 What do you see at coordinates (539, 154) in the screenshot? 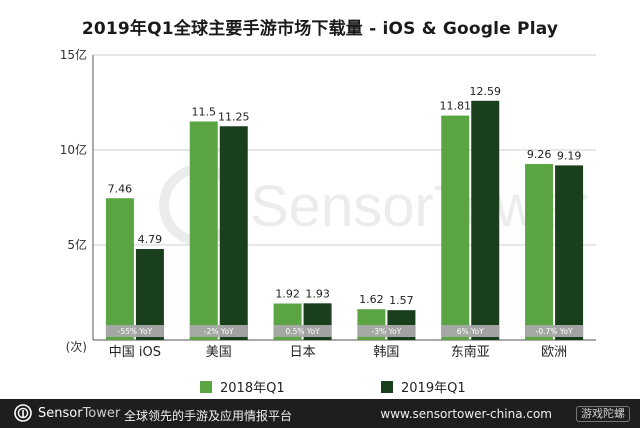
I see `bar-value-label: 9.26` at bounding box center [539, 154].